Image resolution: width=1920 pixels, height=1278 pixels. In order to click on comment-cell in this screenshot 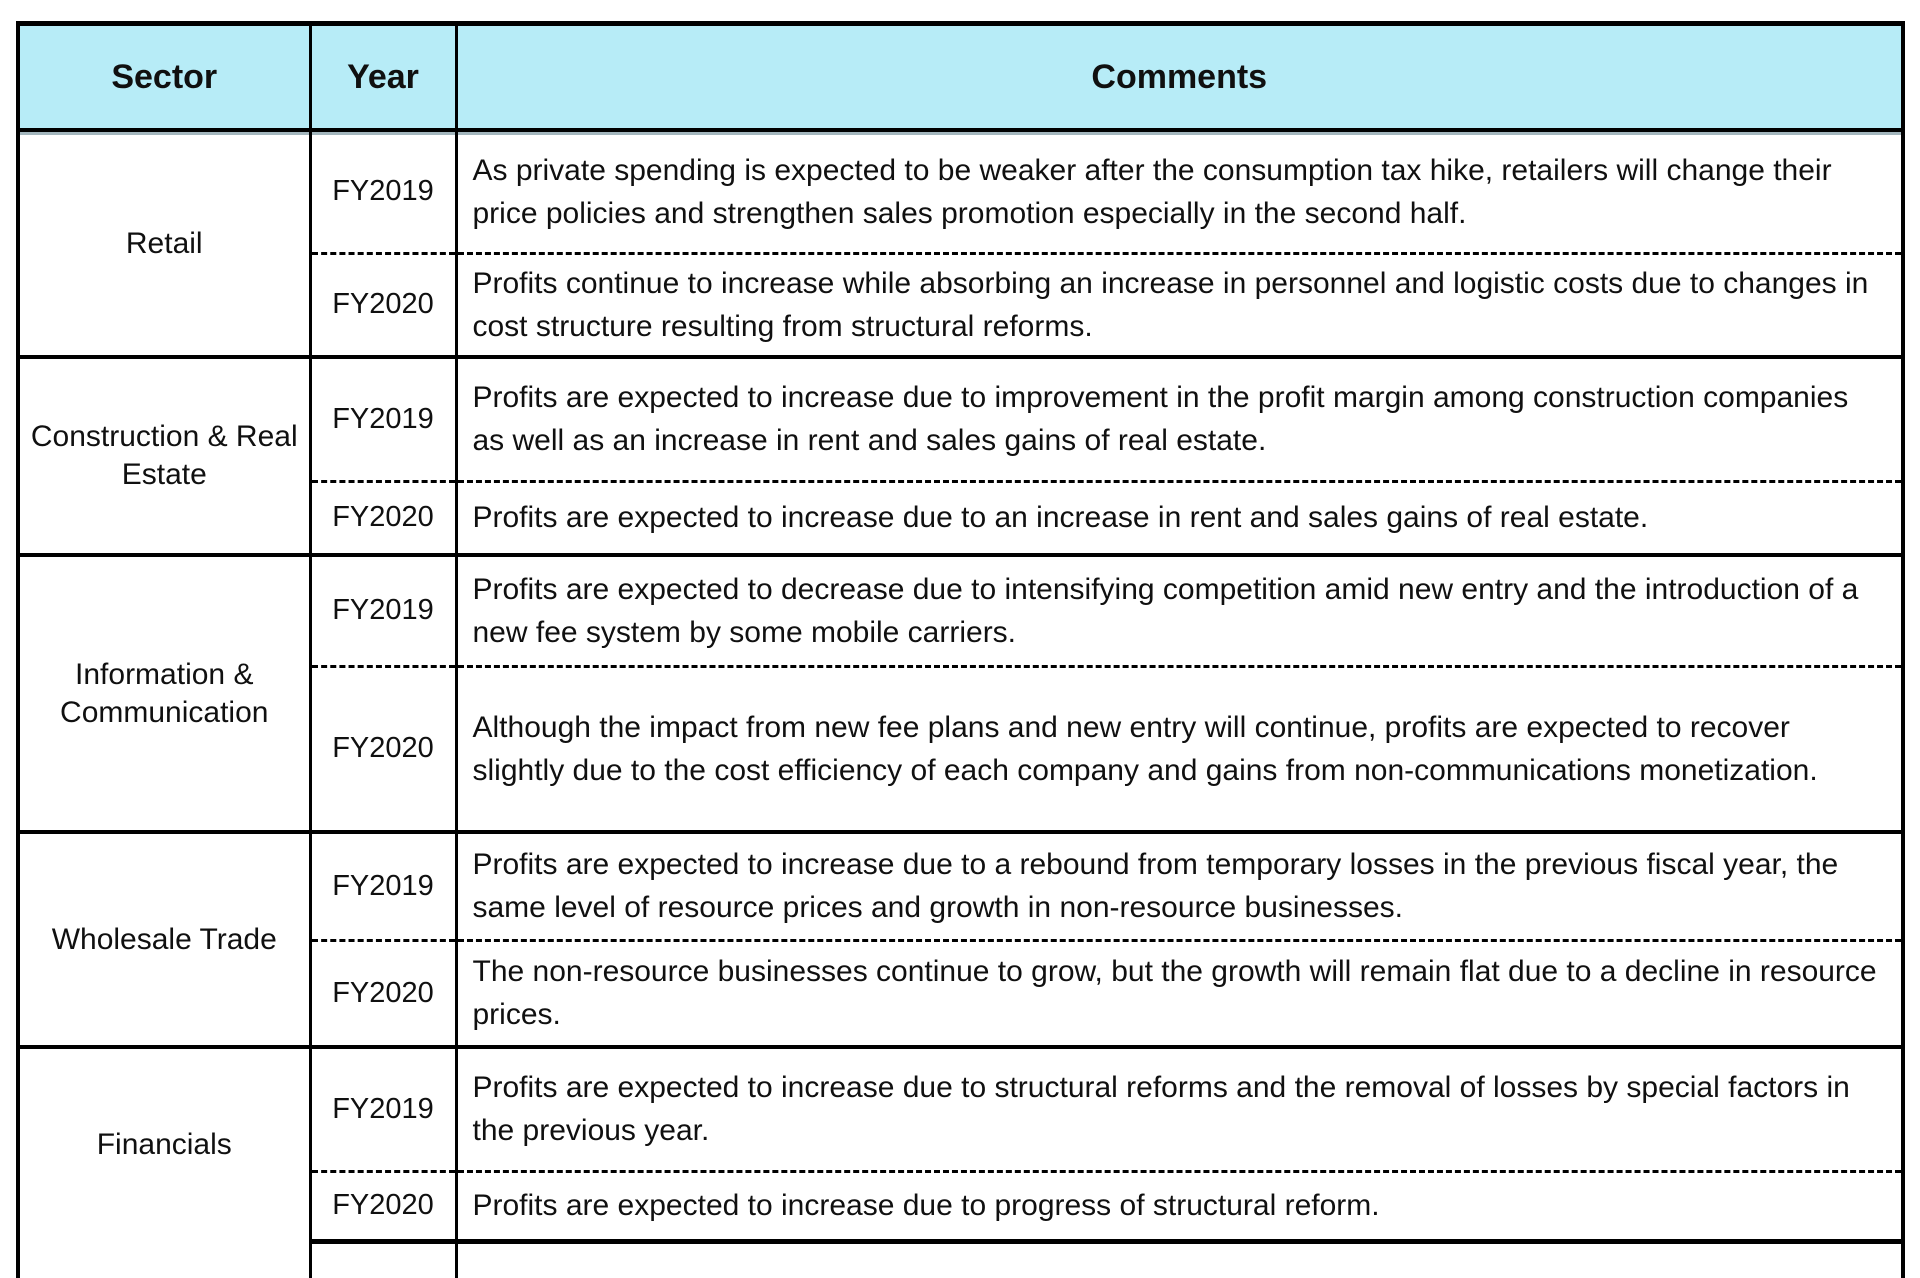, I will do `click(1180, 1259)`.